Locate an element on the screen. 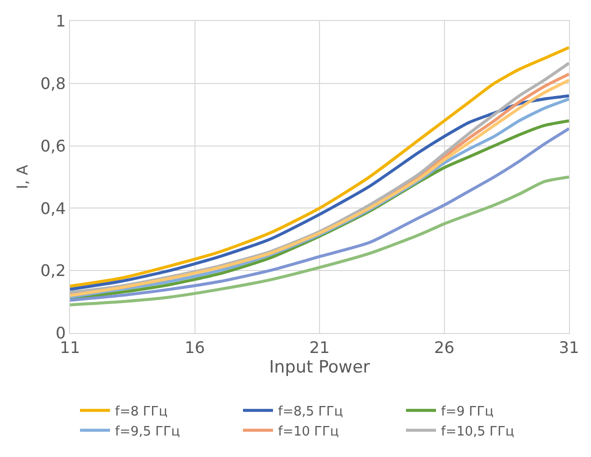  x-tick-label: 21 is located at coordinates (319, 348).